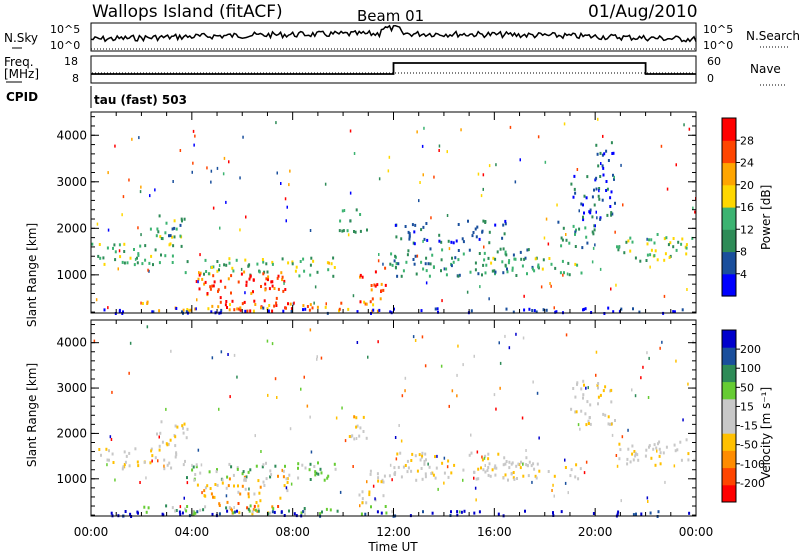 Image resolution: width=800 pixels, height=554 pixels. What do you see at coordinates (65, 45) in the screenshot?
I see `nsky-tick-bottom: 10^0` at bounding box center [65, 45].